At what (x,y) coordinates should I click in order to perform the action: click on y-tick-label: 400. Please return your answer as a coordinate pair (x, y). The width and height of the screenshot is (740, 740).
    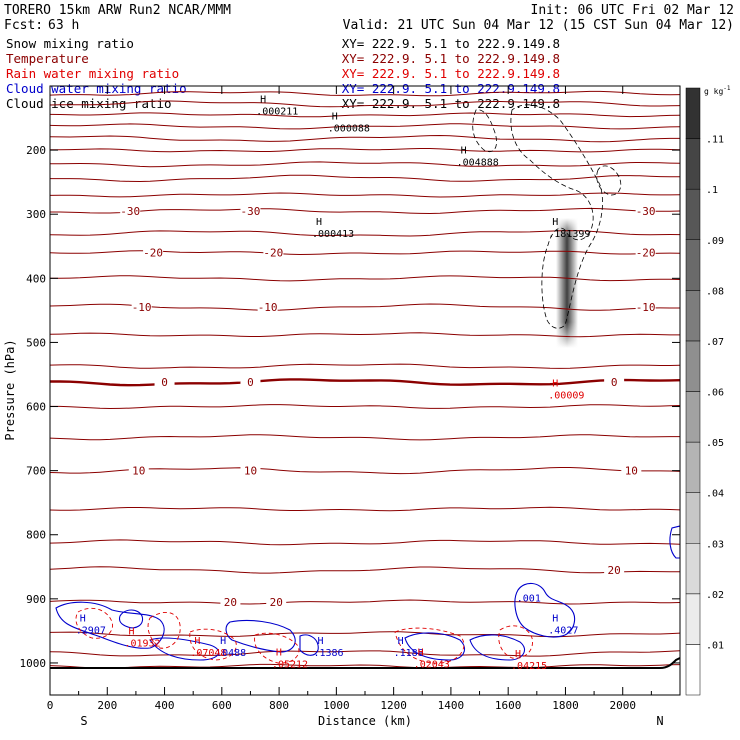
    Looking at the image, I should click on (36, 278).